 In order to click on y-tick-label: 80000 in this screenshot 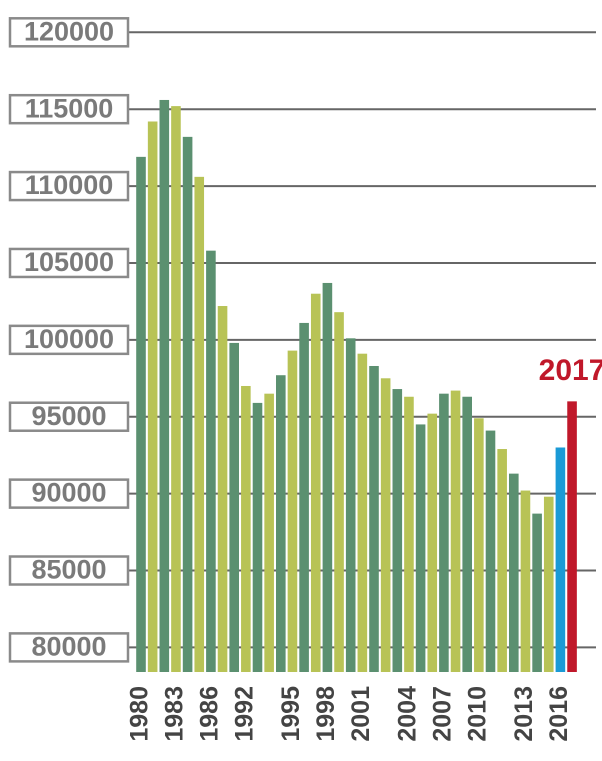, I will do `click(68, 647)`.